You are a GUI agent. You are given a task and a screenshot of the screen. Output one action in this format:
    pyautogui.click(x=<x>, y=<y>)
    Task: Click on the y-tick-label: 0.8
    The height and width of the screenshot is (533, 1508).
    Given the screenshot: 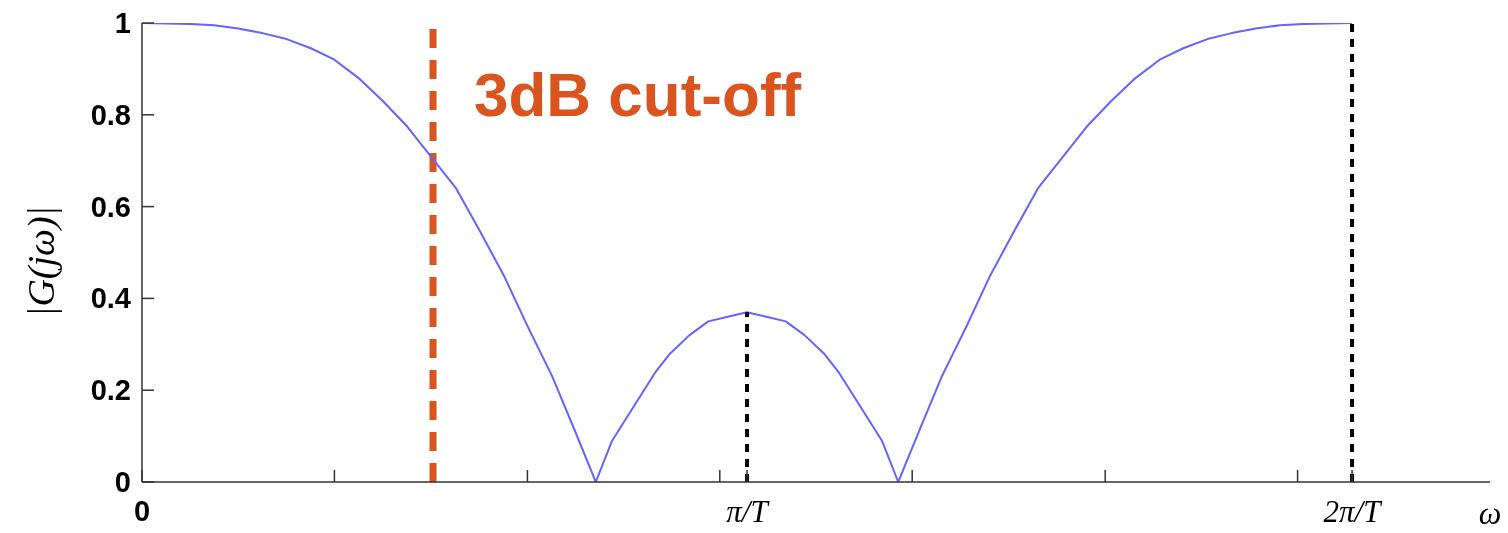 What is the action you would take?
    pyautogui.click(x=110, y=114)
    